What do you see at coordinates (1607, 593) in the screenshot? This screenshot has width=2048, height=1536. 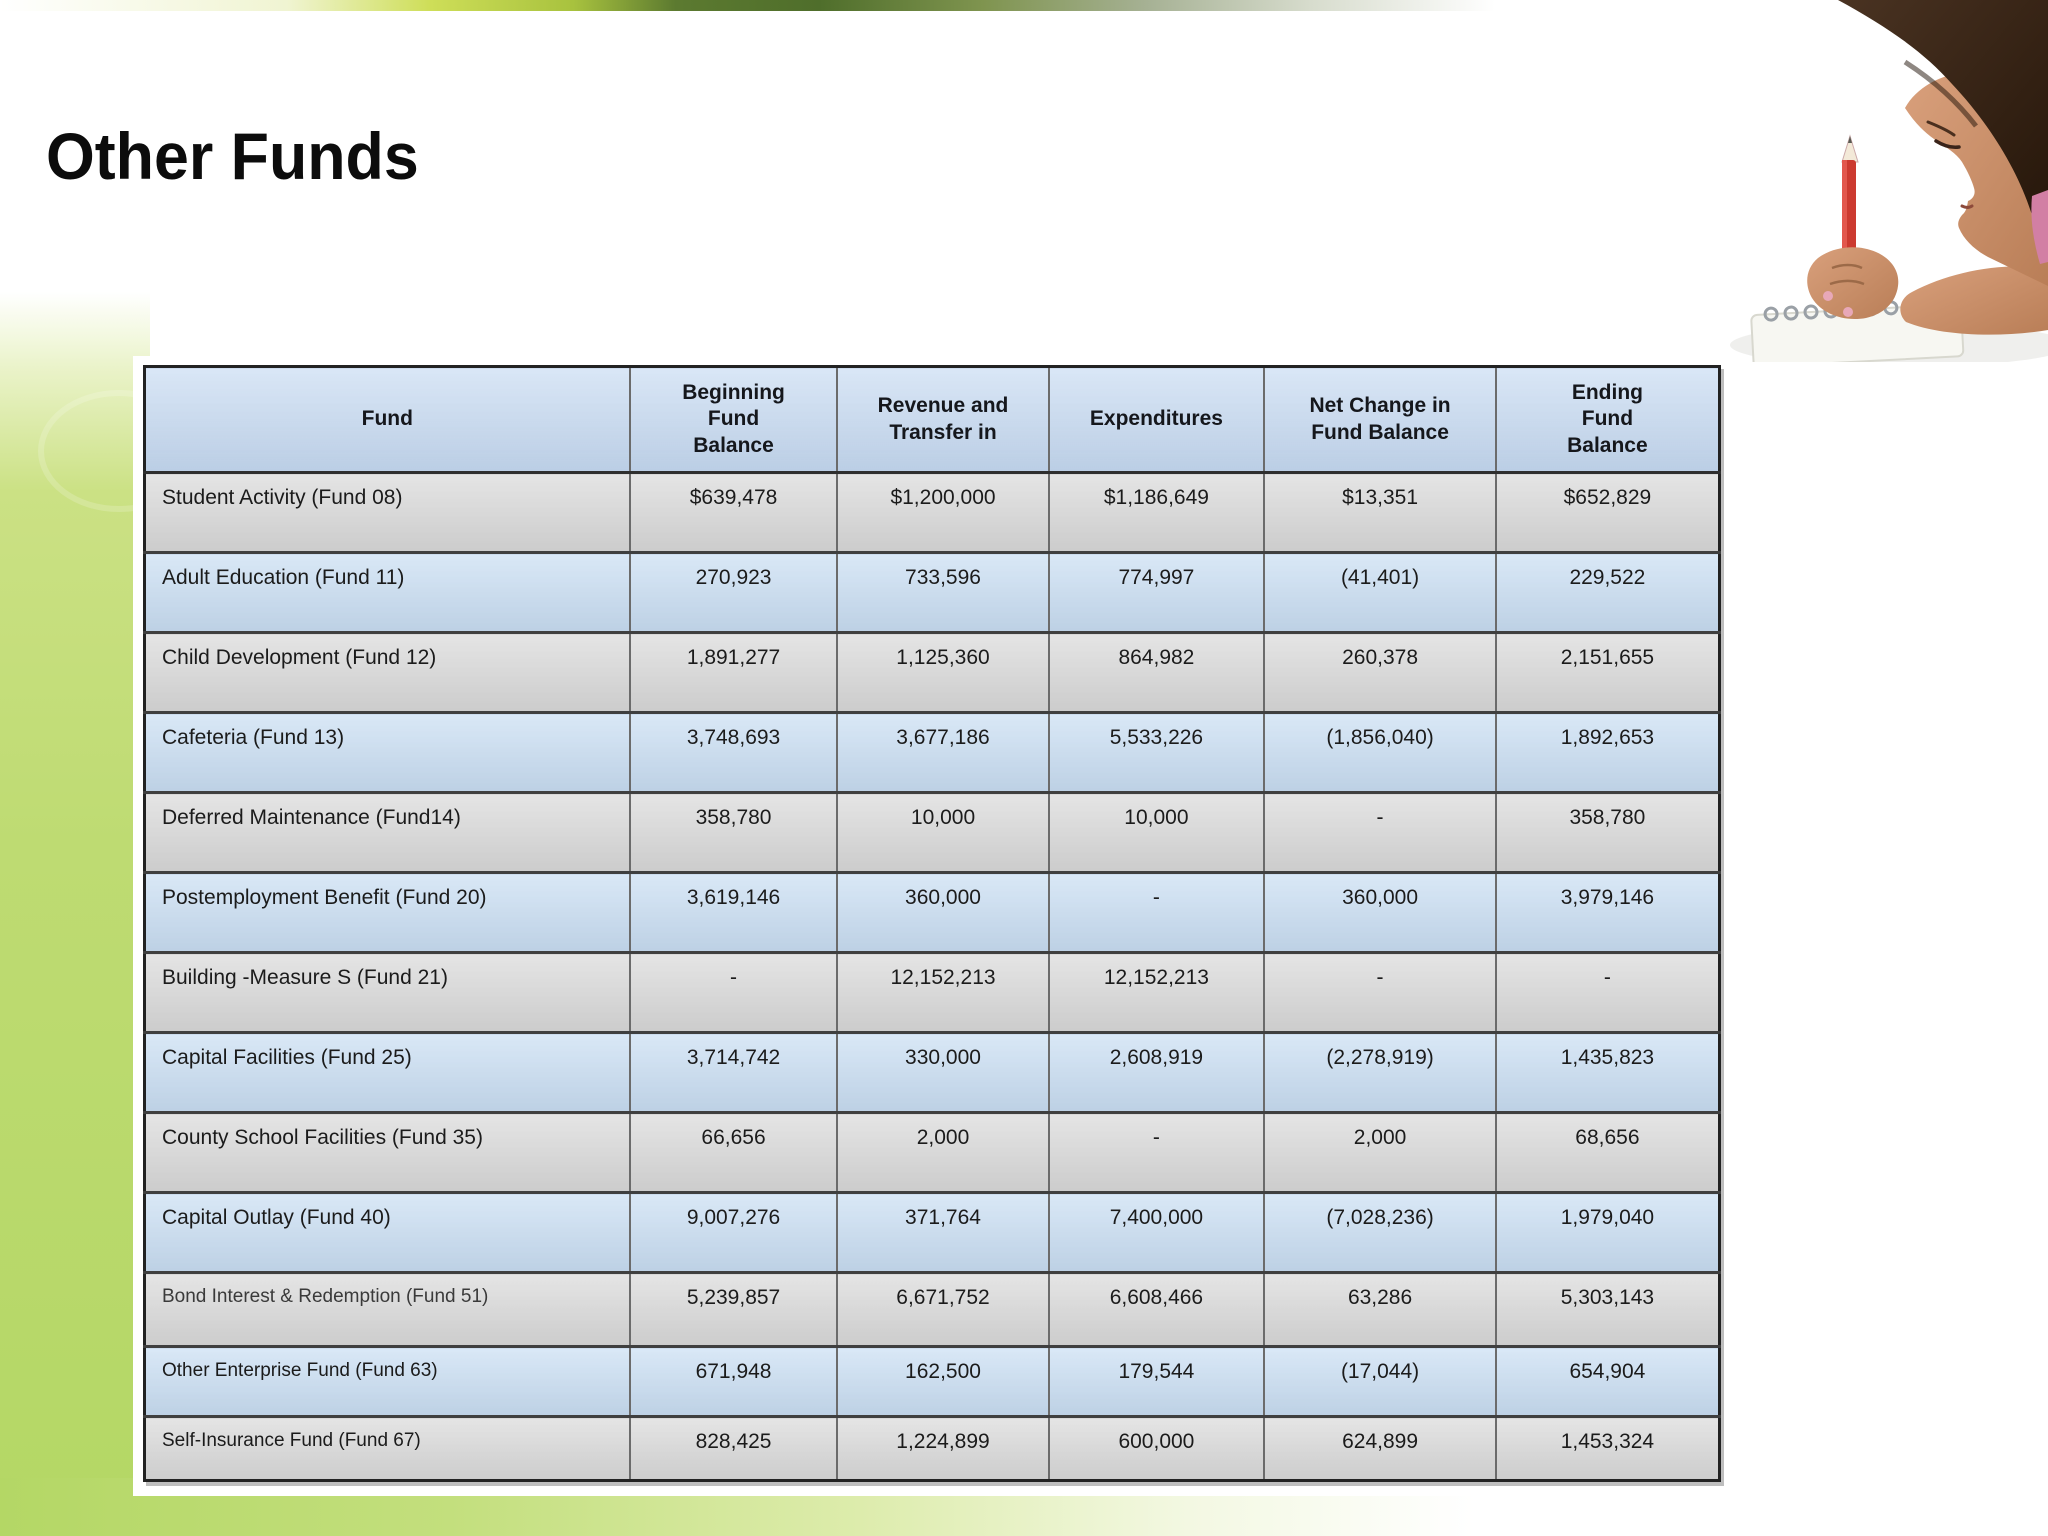 I see `value-cell: 229,522` at bounding box center [1607, 593].